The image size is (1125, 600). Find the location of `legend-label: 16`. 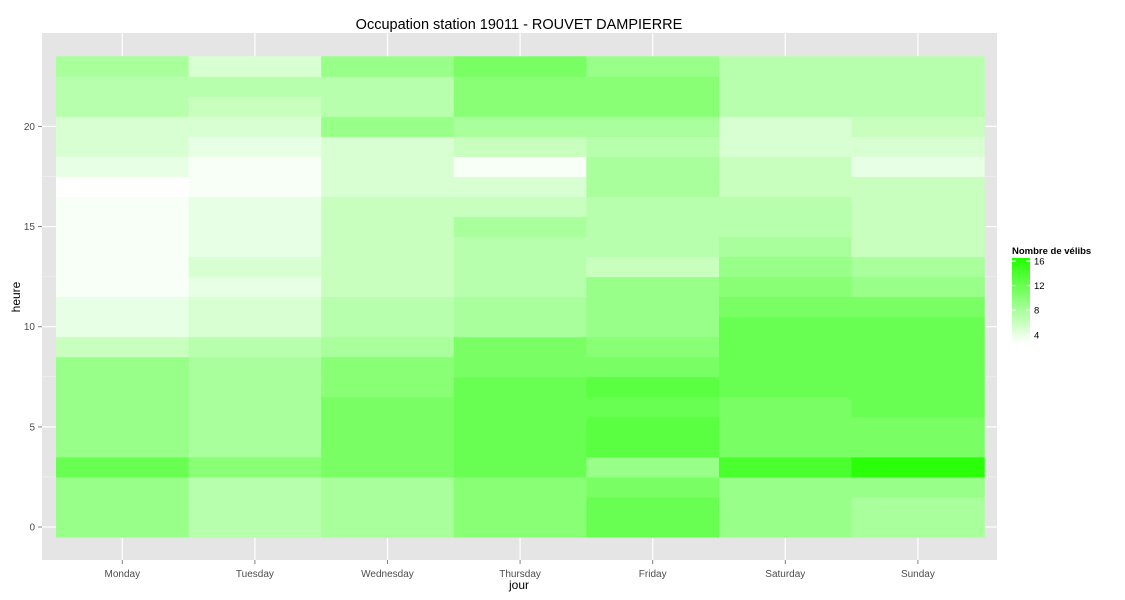

legend-label: 16 is located at coordinates (1039, 262).